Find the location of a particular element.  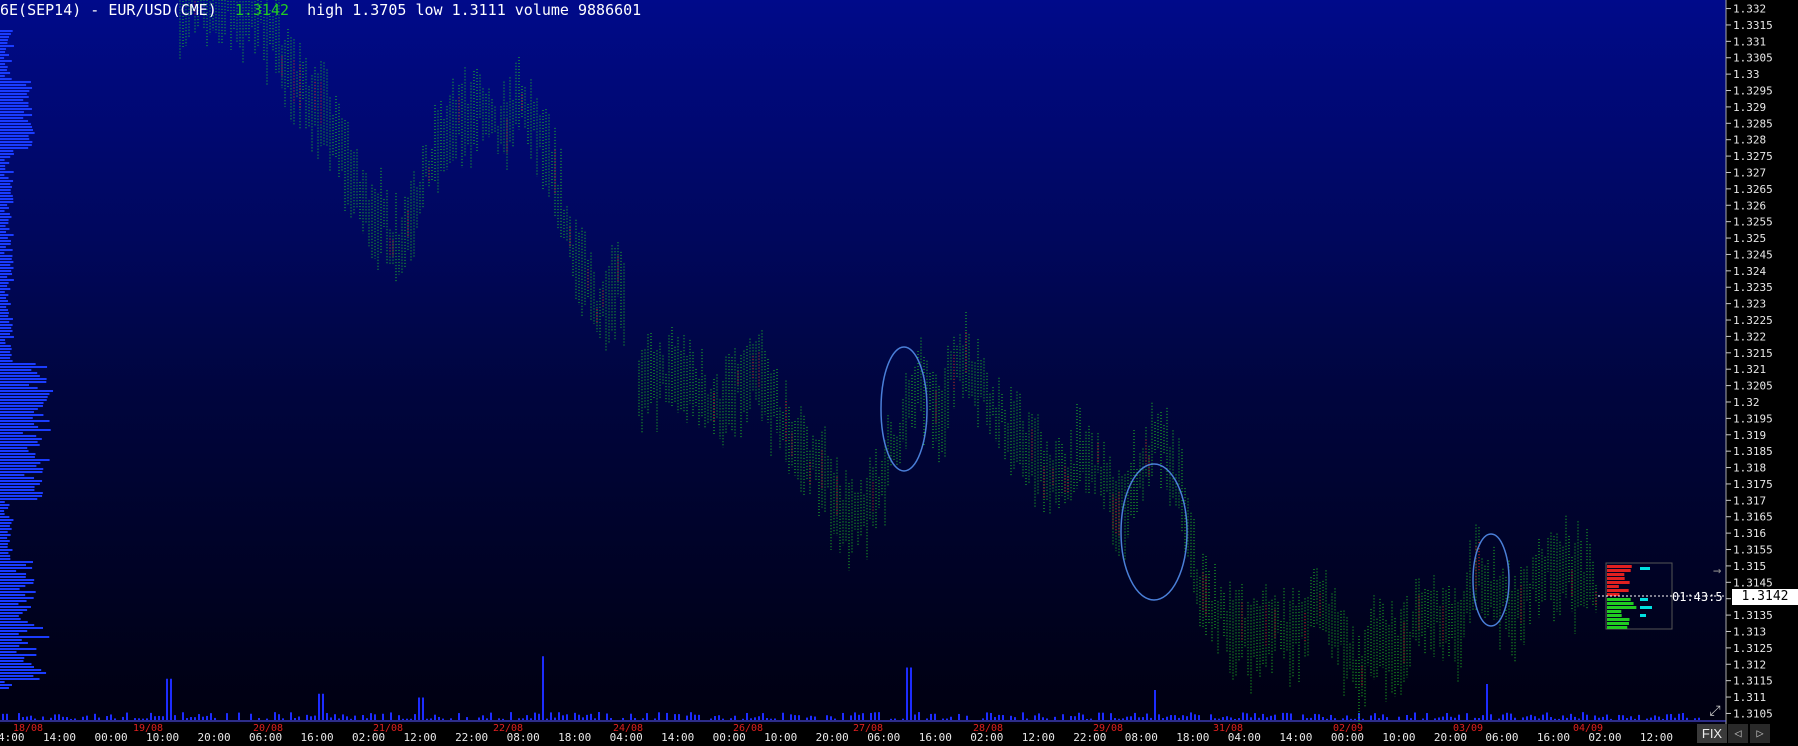

chevron-right-icon: ▷ is located at coordinates (1760, 733).